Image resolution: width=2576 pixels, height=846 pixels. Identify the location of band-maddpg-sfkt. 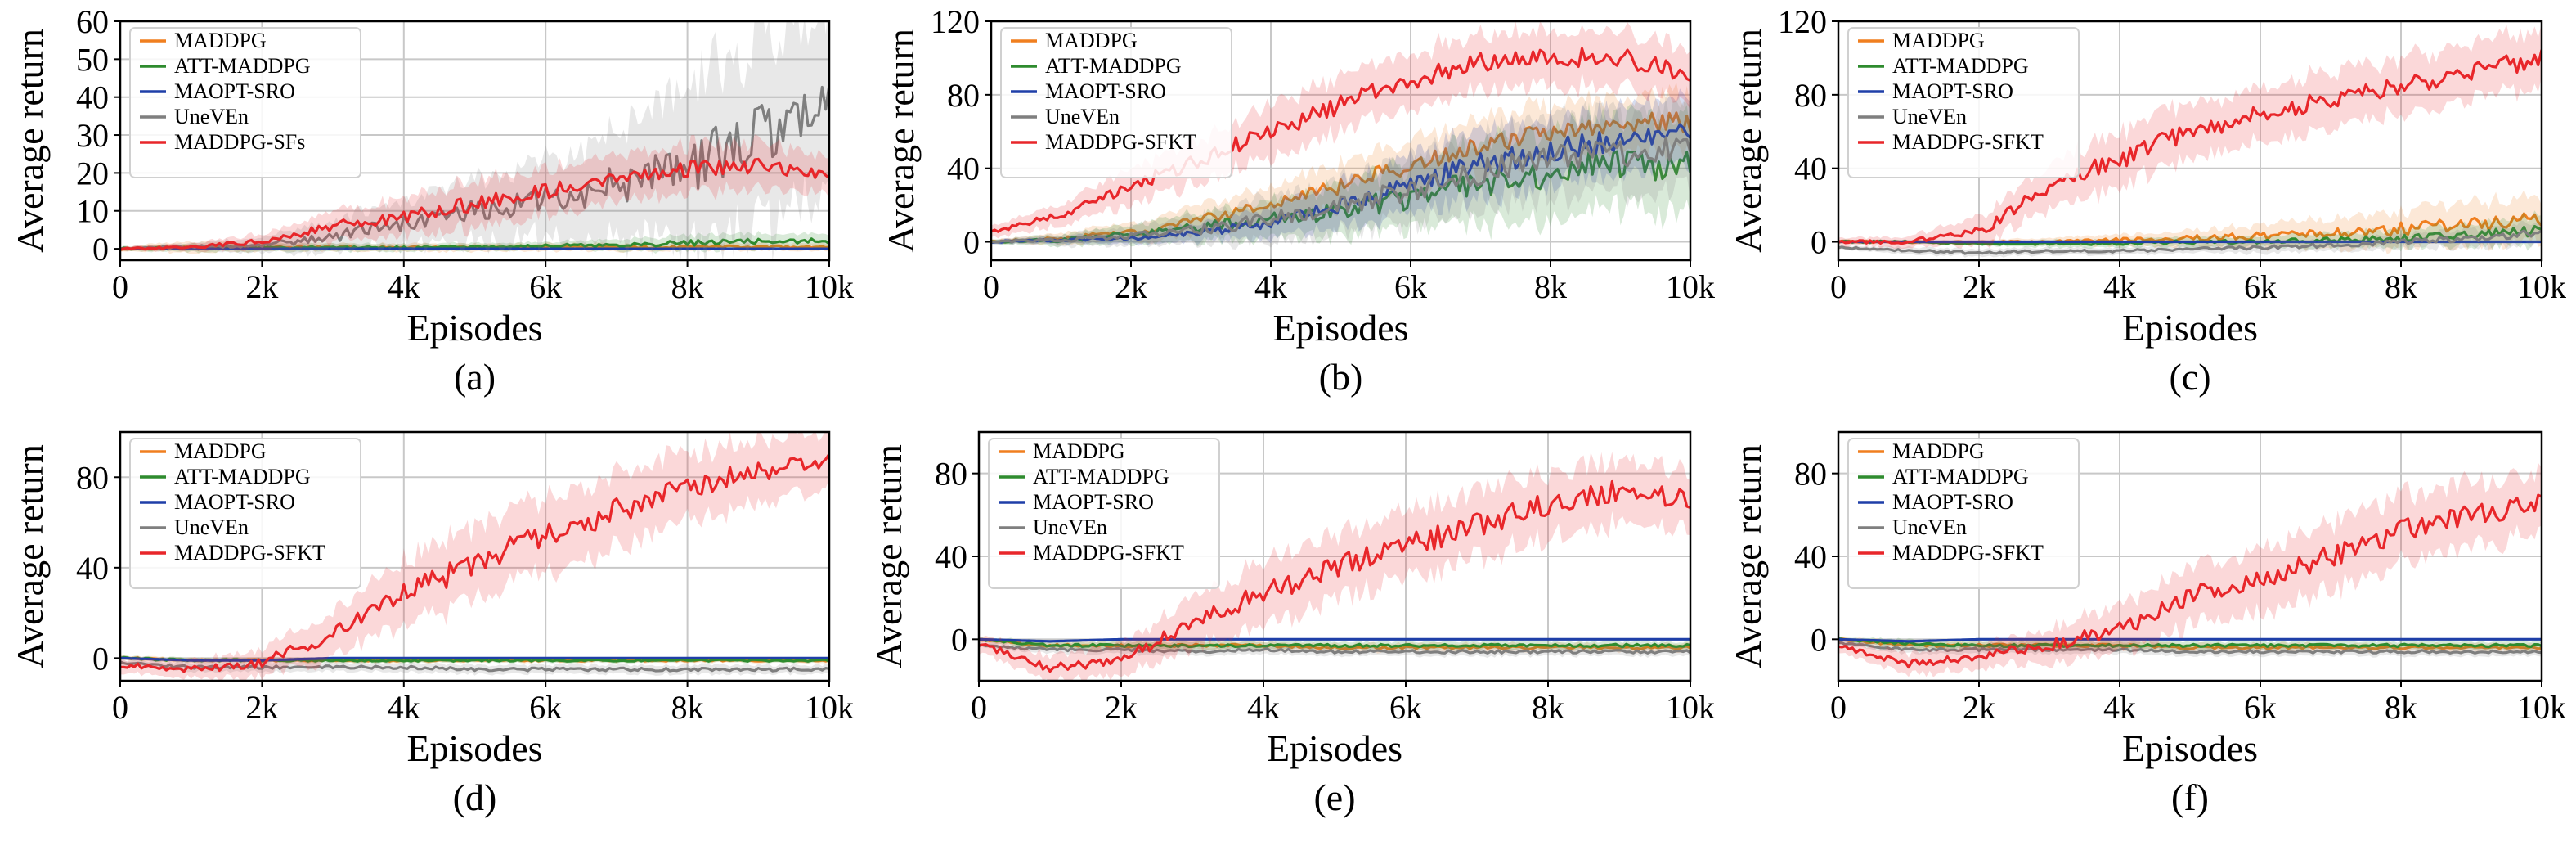
(2190, 570).